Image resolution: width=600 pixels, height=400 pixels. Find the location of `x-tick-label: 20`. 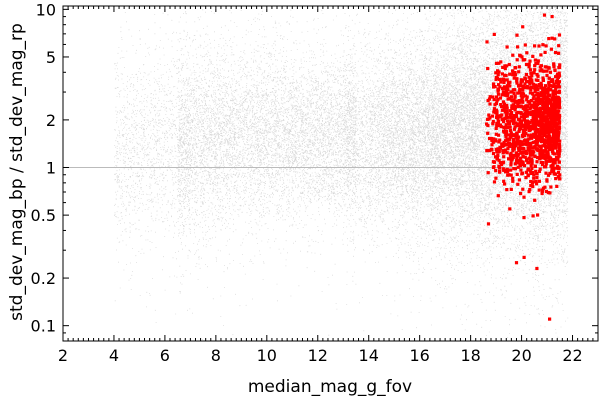

x-tick-label: 20 is located at coordinates (521, 355).